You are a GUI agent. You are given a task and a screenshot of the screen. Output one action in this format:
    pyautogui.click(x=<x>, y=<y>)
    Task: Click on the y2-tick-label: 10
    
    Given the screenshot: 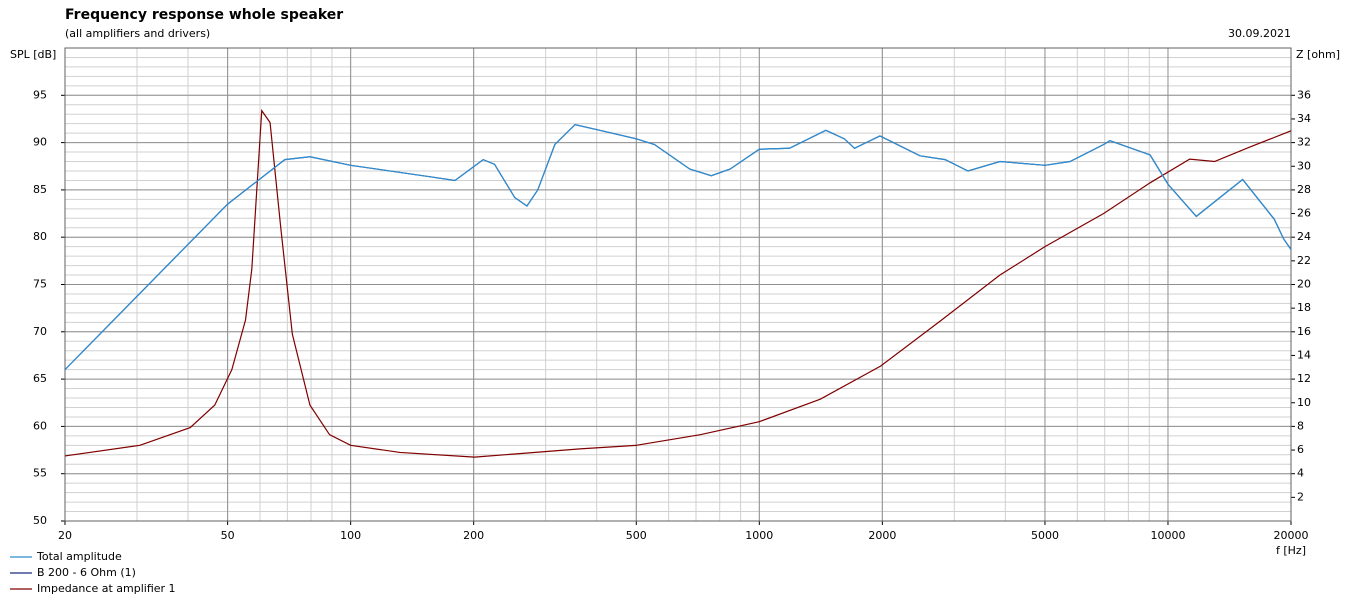 What is the action you would take?
    pyautogui.click(x=1304, y=402)
    